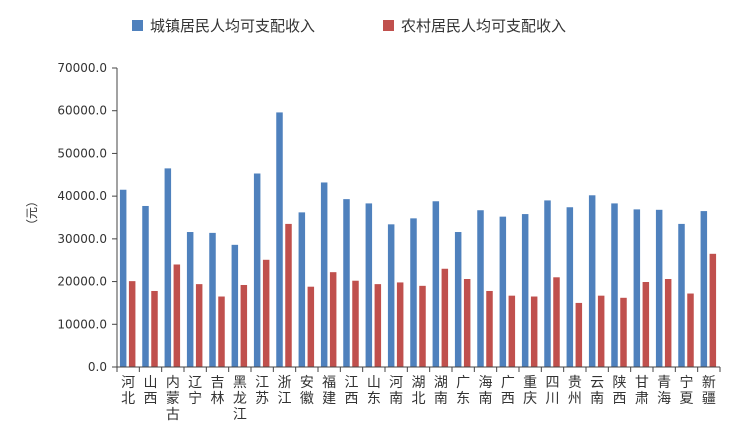  What do you see at coordinates (195, 391) in the screenshot?
I see `x-tick-label: 辽宁` at bounding box center [195, 391].